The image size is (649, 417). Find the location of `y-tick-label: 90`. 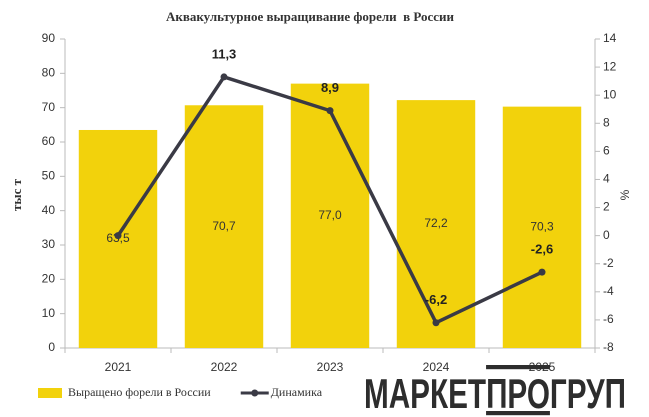

y-tick-label: 90 is located at coordinates (49, 38).